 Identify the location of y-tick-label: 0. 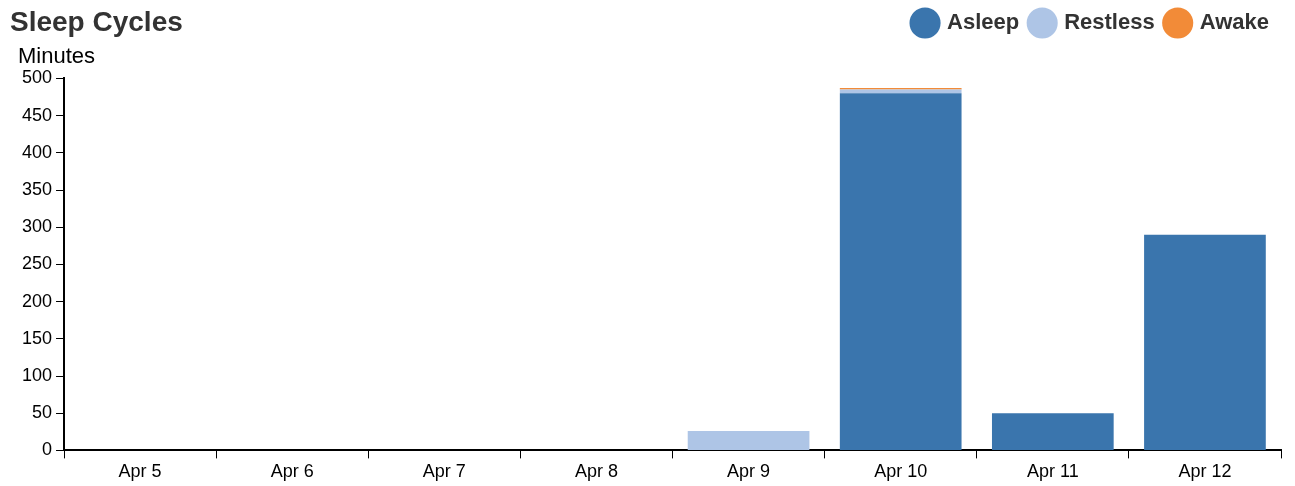
(47, 449).